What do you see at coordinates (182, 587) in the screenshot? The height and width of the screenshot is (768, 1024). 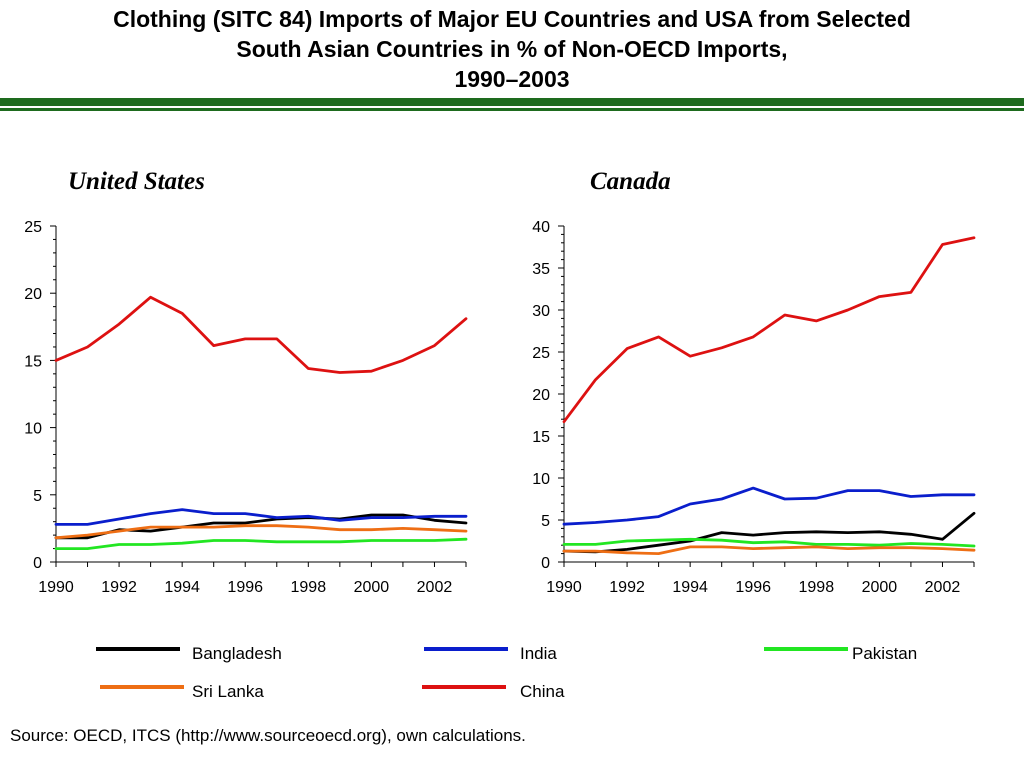 I see `x-tick-label-united-states: 1994` at bounding box center [182, 587].